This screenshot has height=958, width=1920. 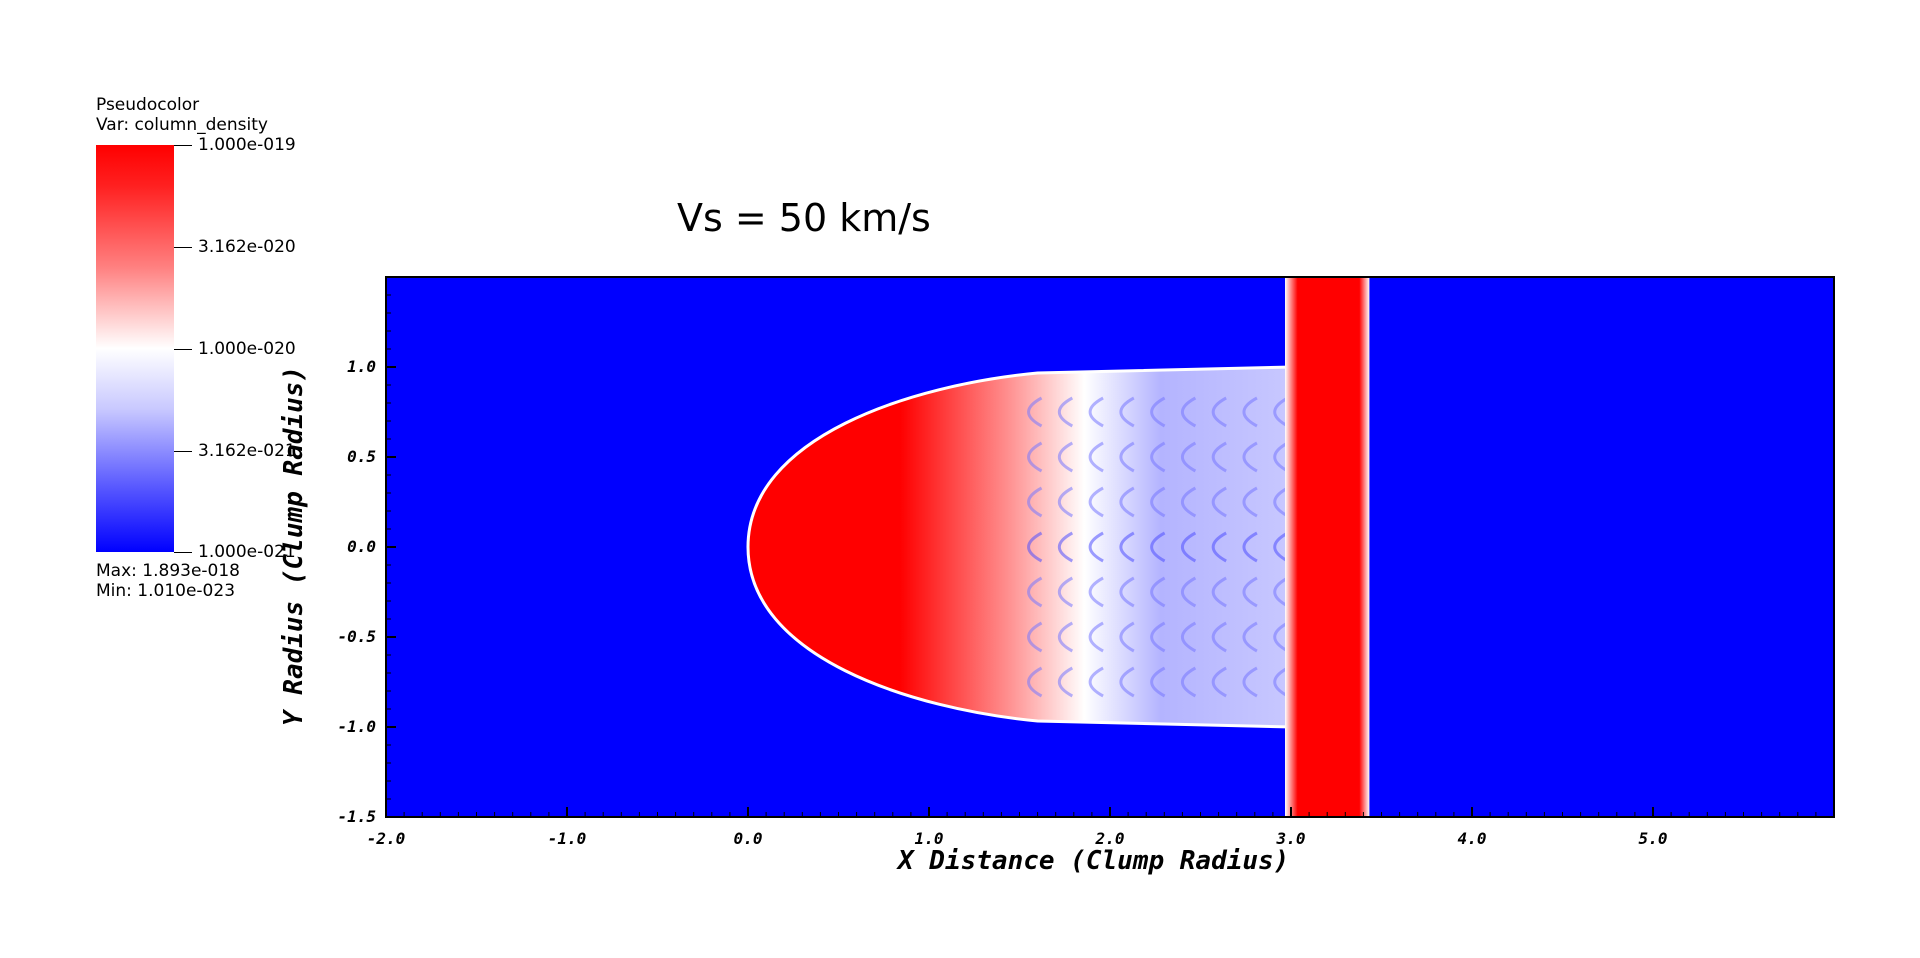 What do you see at coordinates (1472, 838) in the screenshot?
I see `x-tick-label: 4.0` at bounding box center [1472, 838].